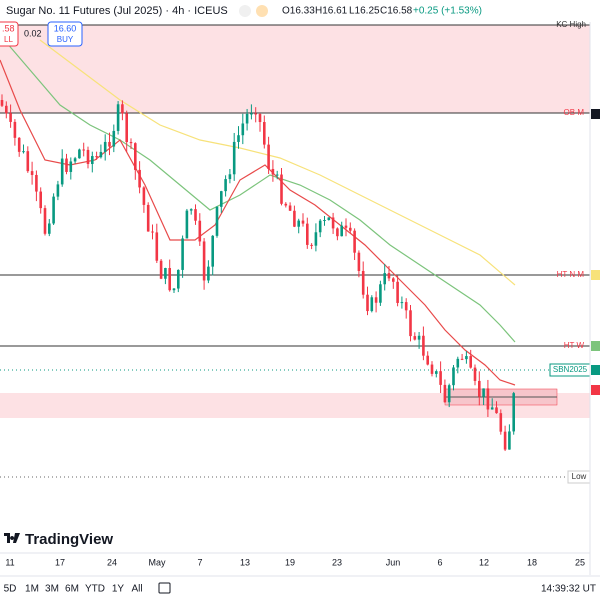 This screenshot has height=605, width=600. I want to click on buy-label: BUY, so click(65, 39).